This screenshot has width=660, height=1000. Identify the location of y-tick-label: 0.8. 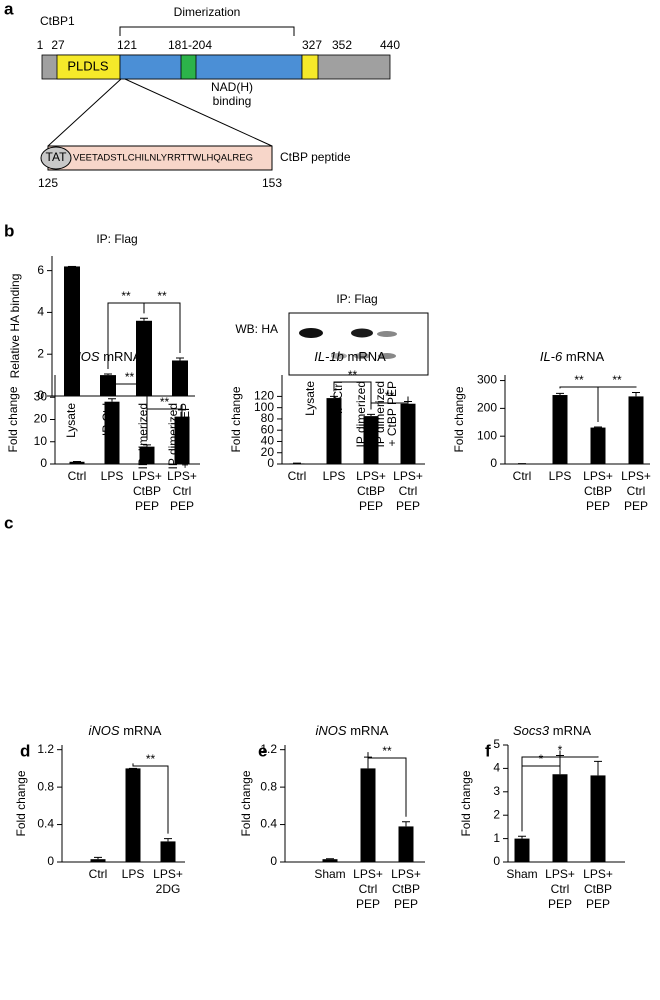
(45, 786).